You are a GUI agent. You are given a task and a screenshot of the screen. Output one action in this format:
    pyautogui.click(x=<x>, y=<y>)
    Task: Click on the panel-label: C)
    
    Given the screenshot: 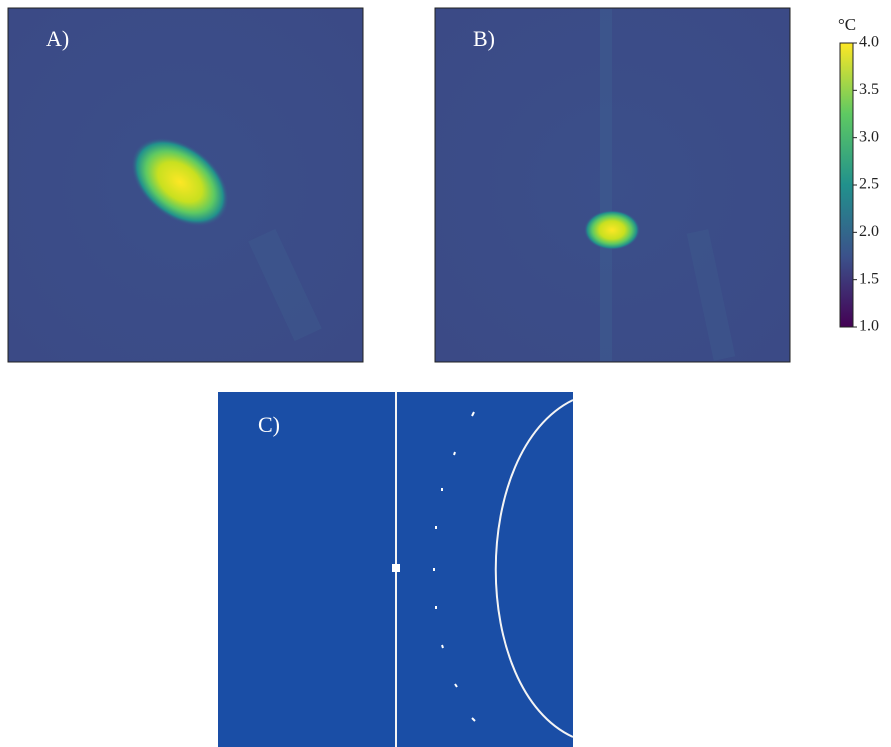 What is the action you would take?
    pyautogui.click(x=269, y=424)
    